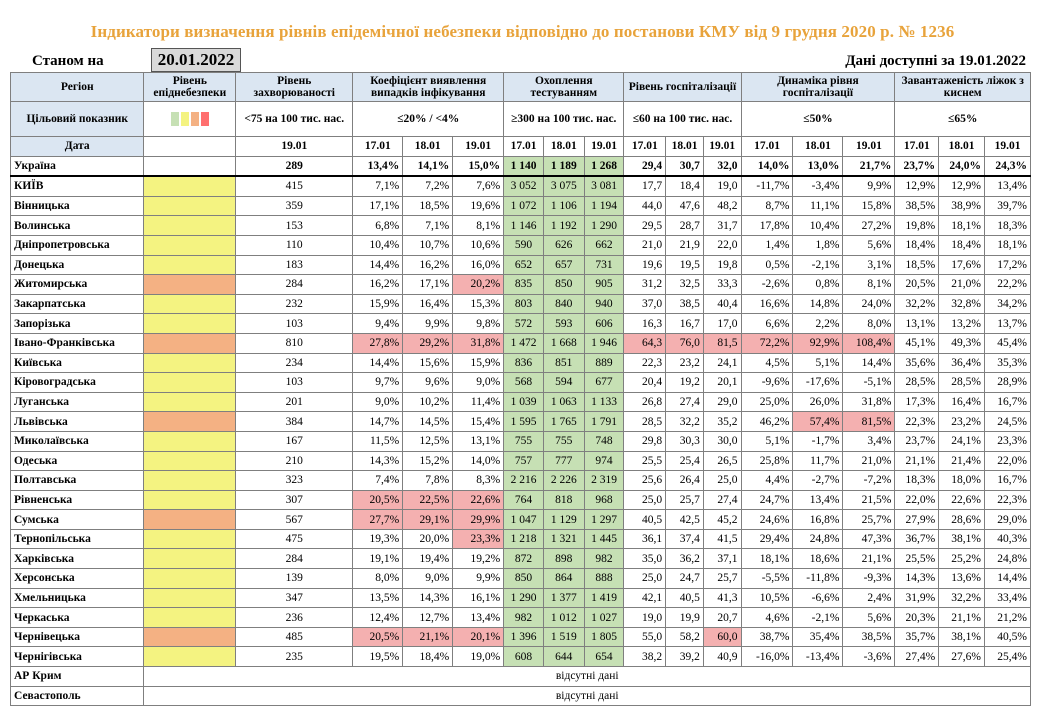 The height and width of the screenshot is (728, 1045). I want to click on testing-value: 850, so click(563, 284).